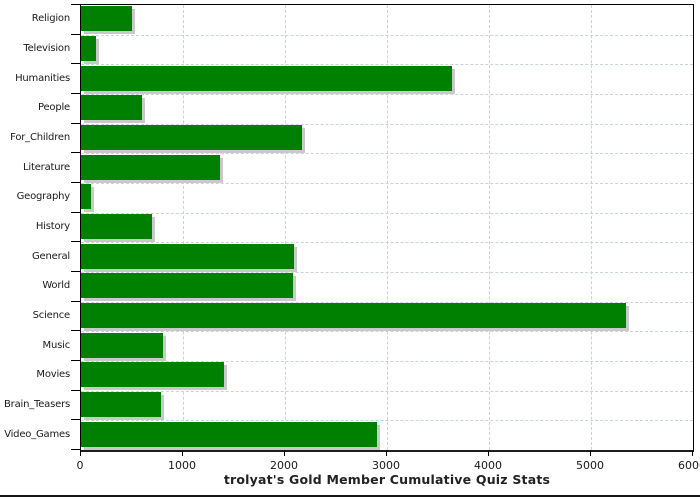 Image resolution: width=700 pixels, height=500 pixels. I want to click on x-axis-label-0: 0, so click(80, 465).